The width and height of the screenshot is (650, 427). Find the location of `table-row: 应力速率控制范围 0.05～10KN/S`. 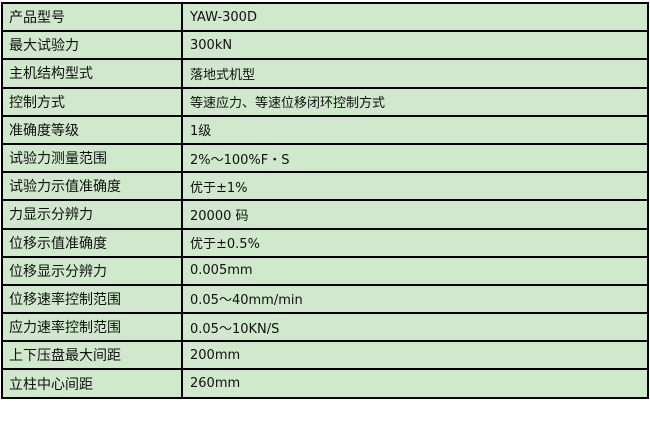

table-row: 应力速率控制范围 0.05～10KN/S is located at coordinates (325, 327).